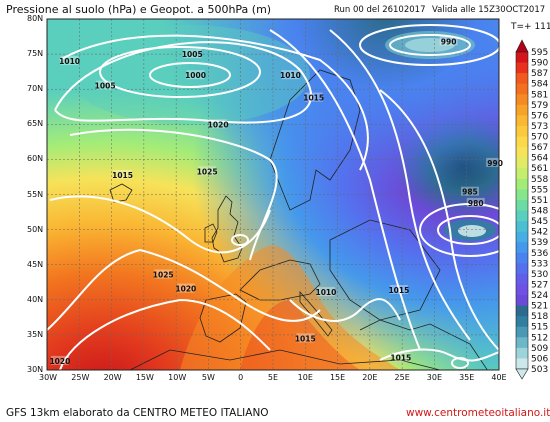  Describe the element at coordinates (539, 148) in the screenshot. I see `legend-level-label: 567` at that location.